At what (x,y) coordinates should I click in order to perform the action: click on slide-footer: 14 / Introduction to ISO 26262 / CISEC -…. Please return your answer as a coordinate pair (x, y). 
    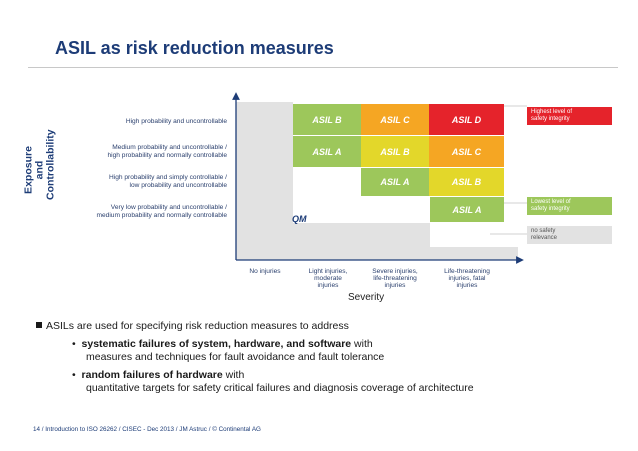
    Looking at the image, I should click on (147, 429).